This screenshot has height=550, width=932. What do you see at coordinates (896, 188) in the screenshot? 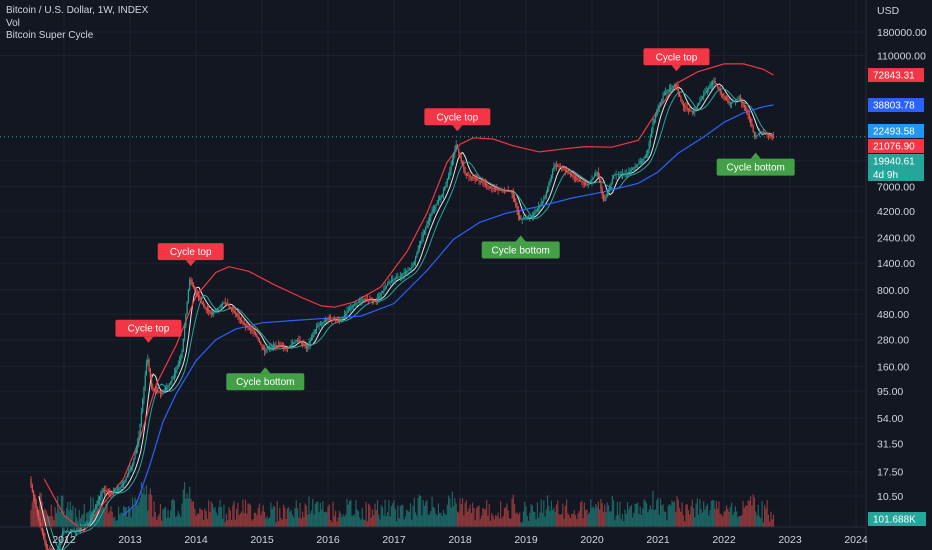
I see `y-tick-label: 7000.00` at bounding box center [896, 188].